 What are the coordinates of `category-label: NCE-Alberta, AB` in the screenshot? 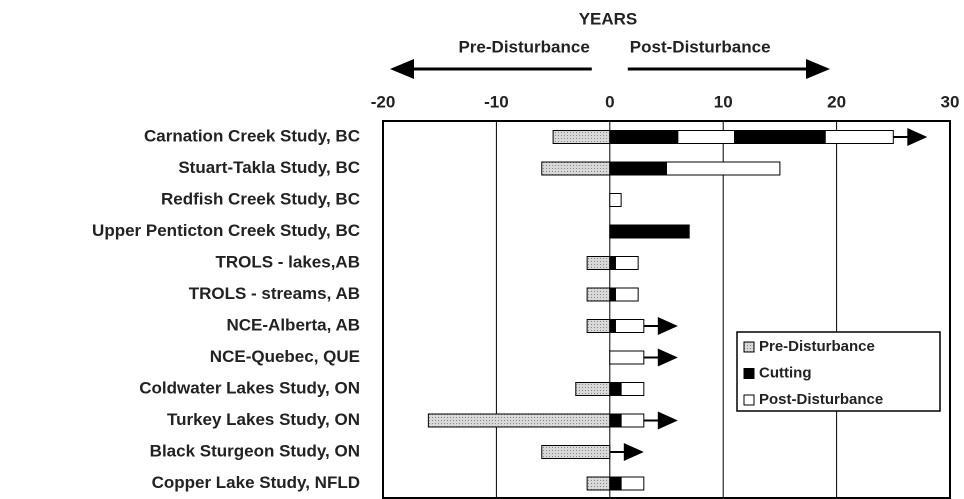 It's located at (294, 324).